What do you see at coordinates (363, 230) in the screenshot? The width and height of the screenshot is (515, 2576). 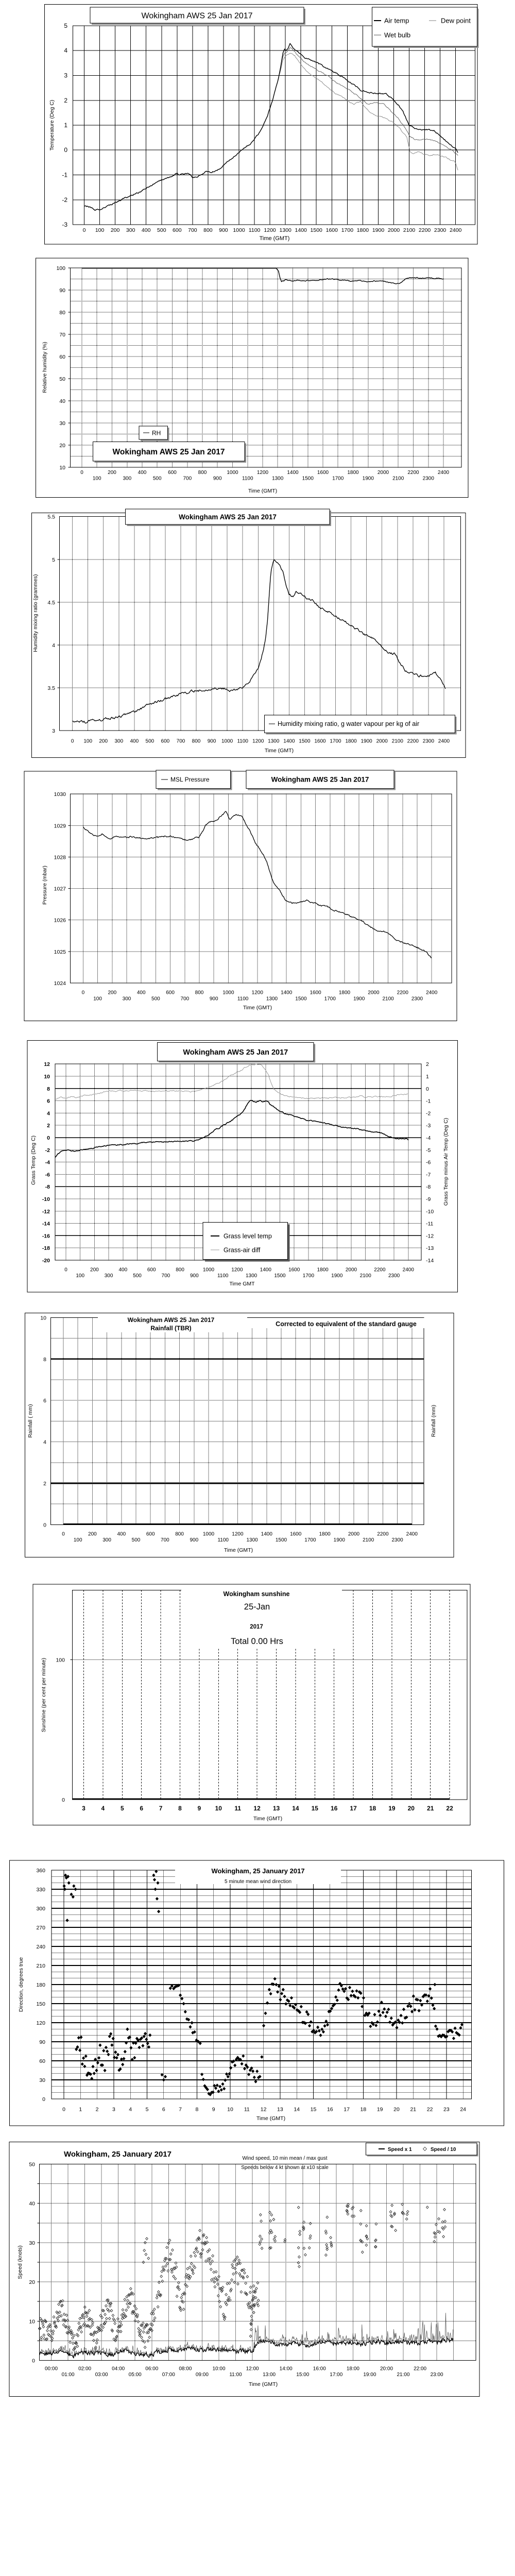 I see `svg-text: 1800` at bounding box center [363, 230].